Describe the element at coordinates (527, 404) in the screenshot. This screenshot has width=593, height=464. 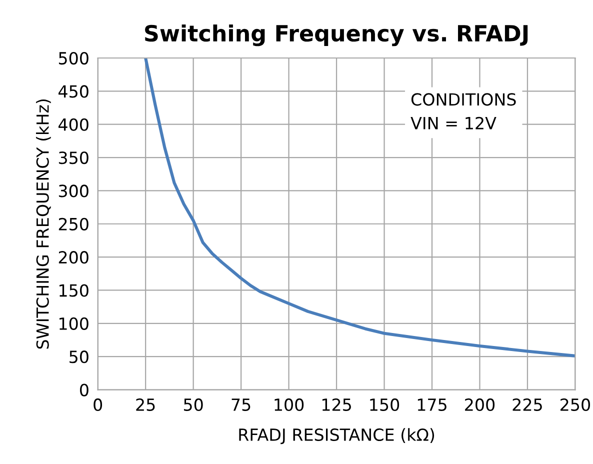
I see `x-tick-label: 225` at that location.